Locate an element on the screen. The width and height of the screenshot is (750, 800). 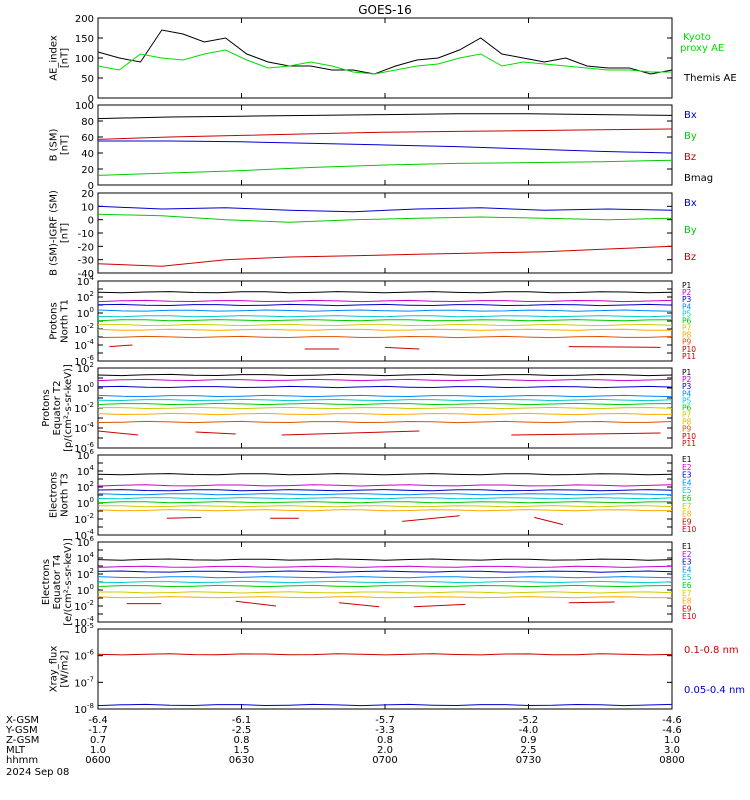
y-tick-label: 10² is located at coordinates (85, 487).